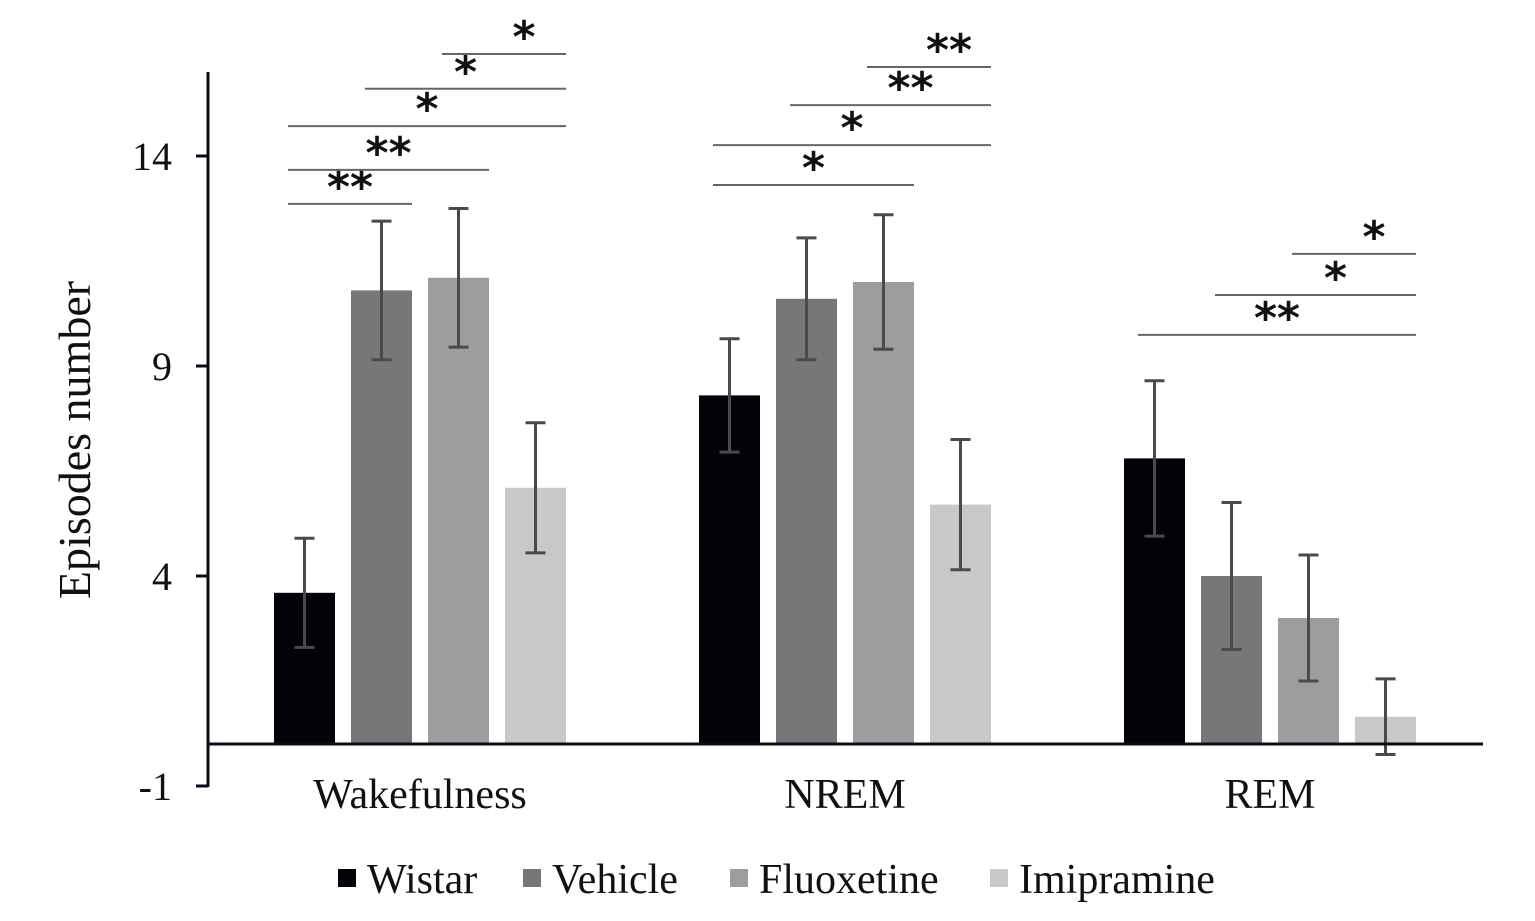  Describe the element at coordinates (806, 521) in the screenshot. I see `bar-vehicle-nrem` at that location.